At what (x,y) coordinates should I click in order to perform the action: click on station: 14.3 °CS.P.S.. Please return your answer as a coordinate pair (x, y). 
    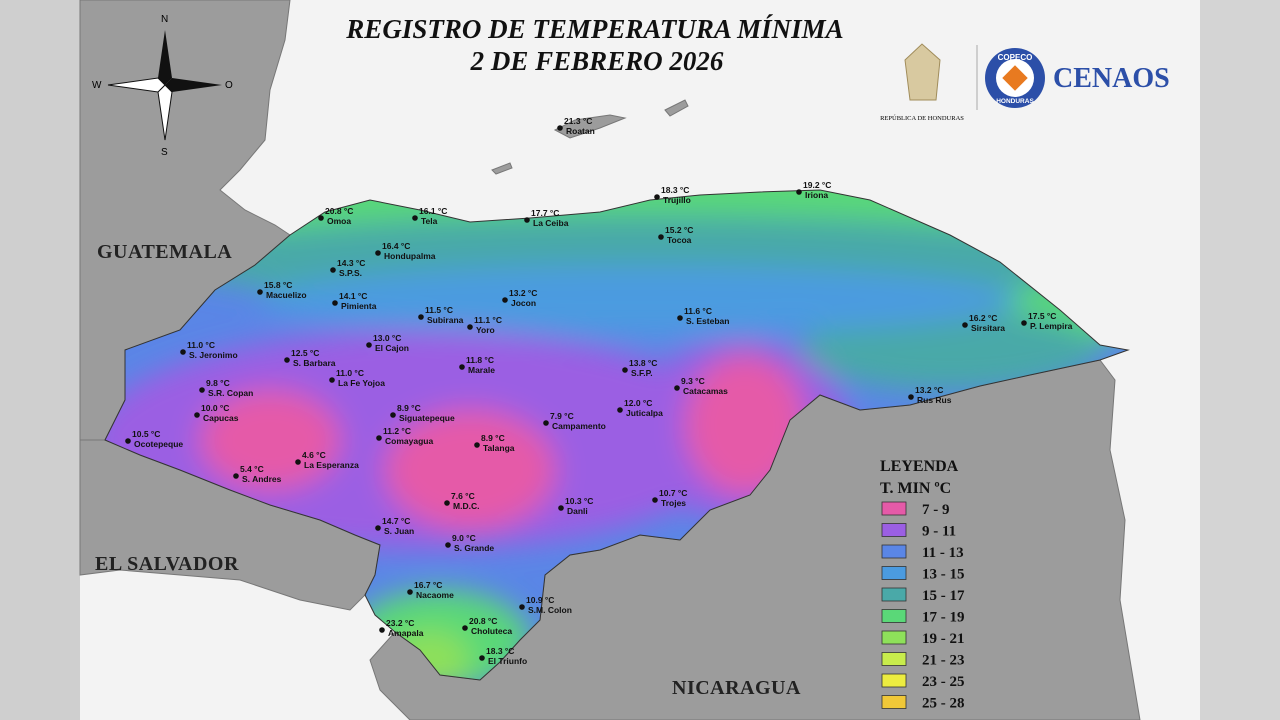
    Looking at the image, I should click on (347, 268).